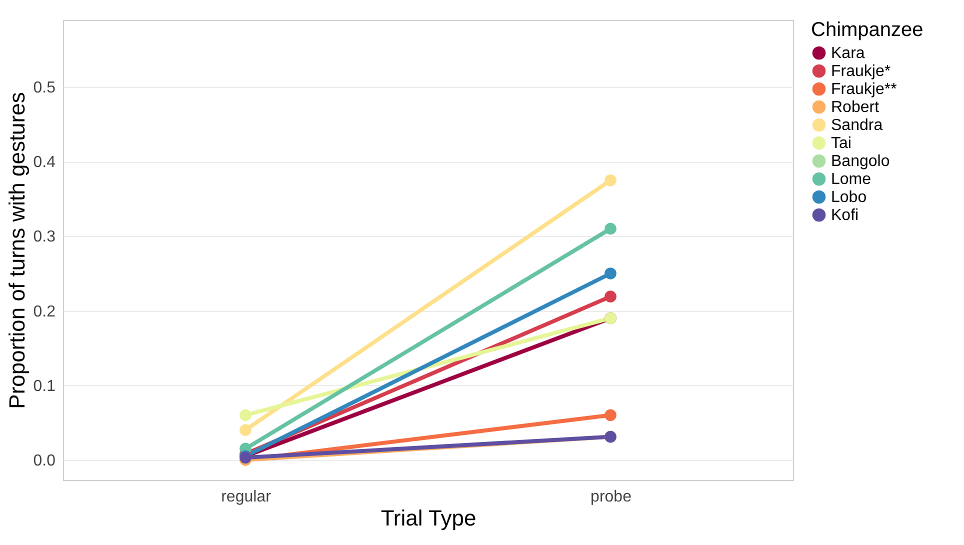 The height and width of the screenshot is (545, 964). I want to click on legend-label: Lome, so click(851, 179).